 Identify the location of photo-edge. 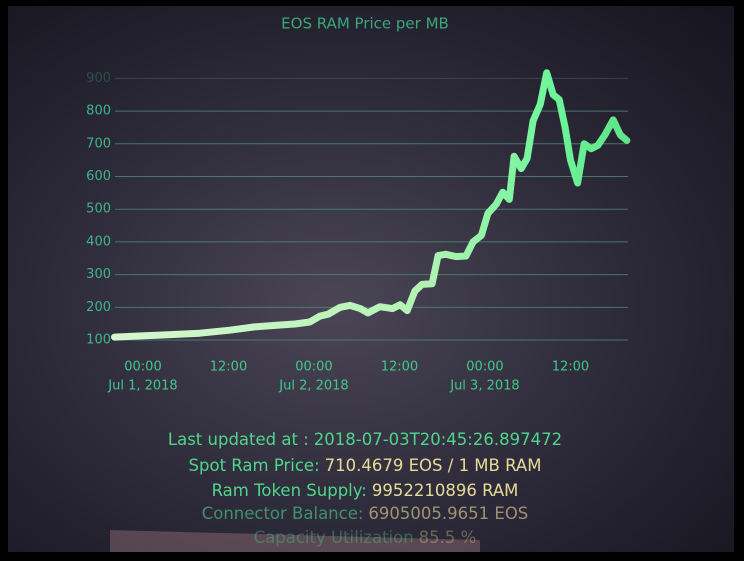
(295, 541).